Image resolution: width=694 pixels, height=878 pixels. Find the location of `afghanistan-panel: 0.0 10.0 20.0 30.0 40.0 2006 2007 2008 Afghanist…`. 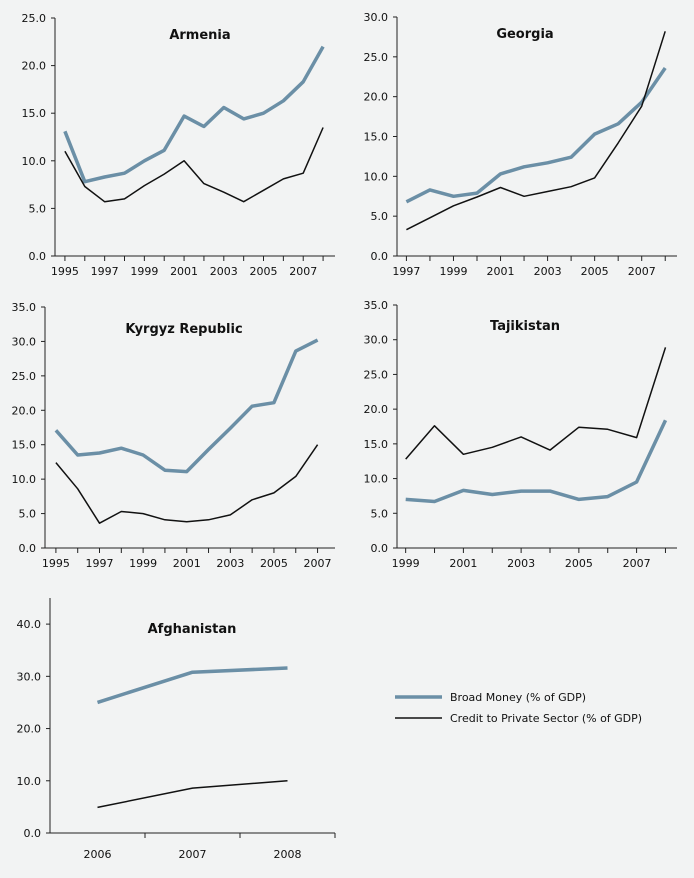

afghanistan-panel: 0.0 10.0 20.0 30.0 40.0 2006 2007 2008 Afghanist… is located at coordinates (176, 729).